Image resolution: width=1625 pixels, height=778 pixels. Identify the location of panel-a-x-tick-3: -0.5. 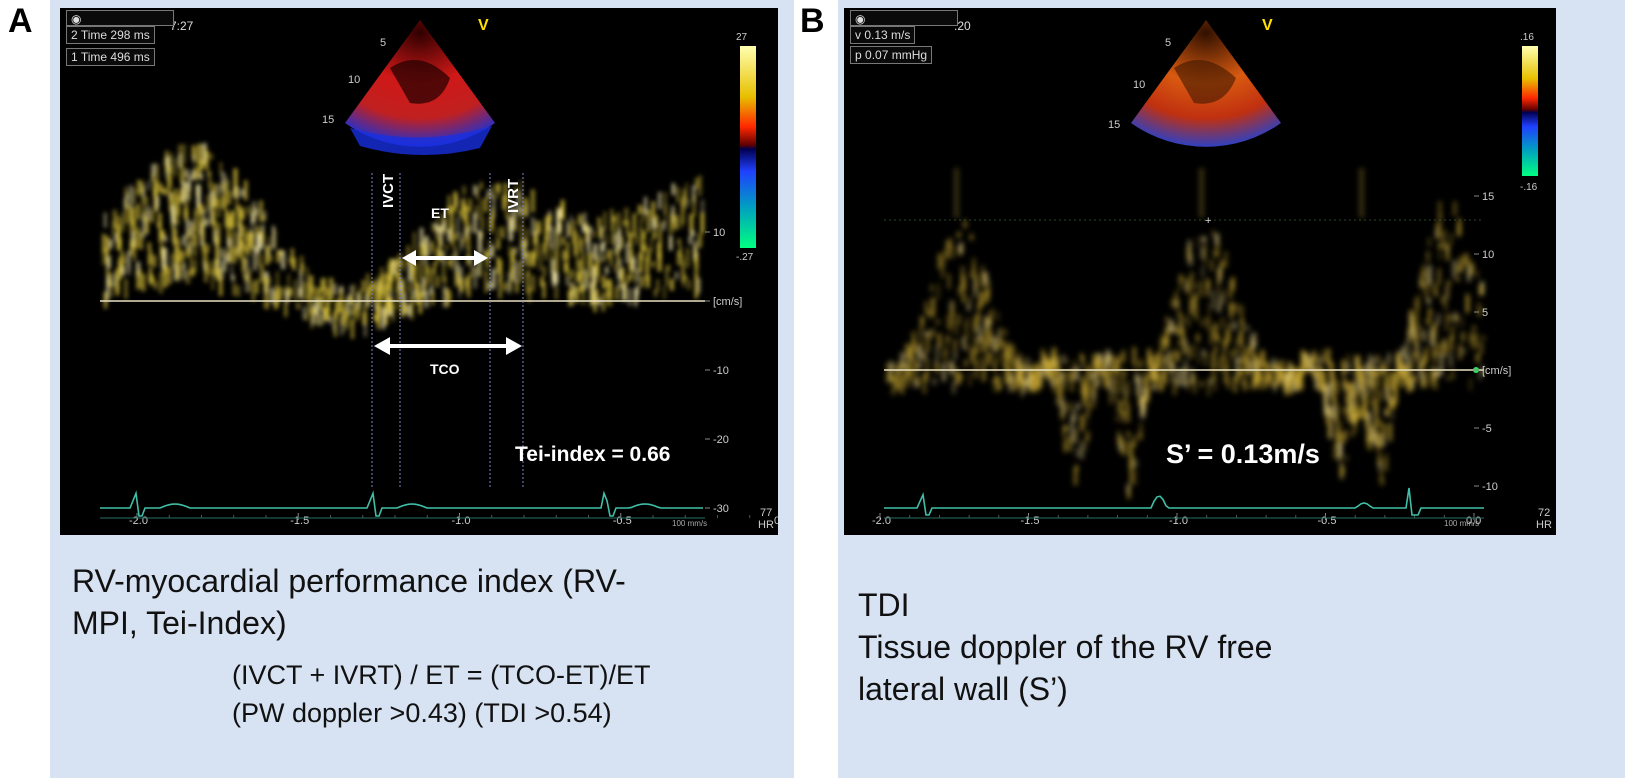
(622, 521).